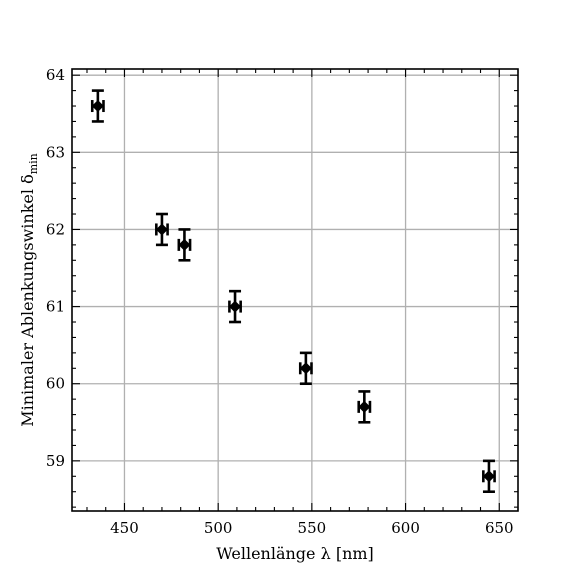  Describe the element at coordinates (55, 268) in the screenshot. I see `y-tick-labels: 59 60 61 62 63 64` at that location.